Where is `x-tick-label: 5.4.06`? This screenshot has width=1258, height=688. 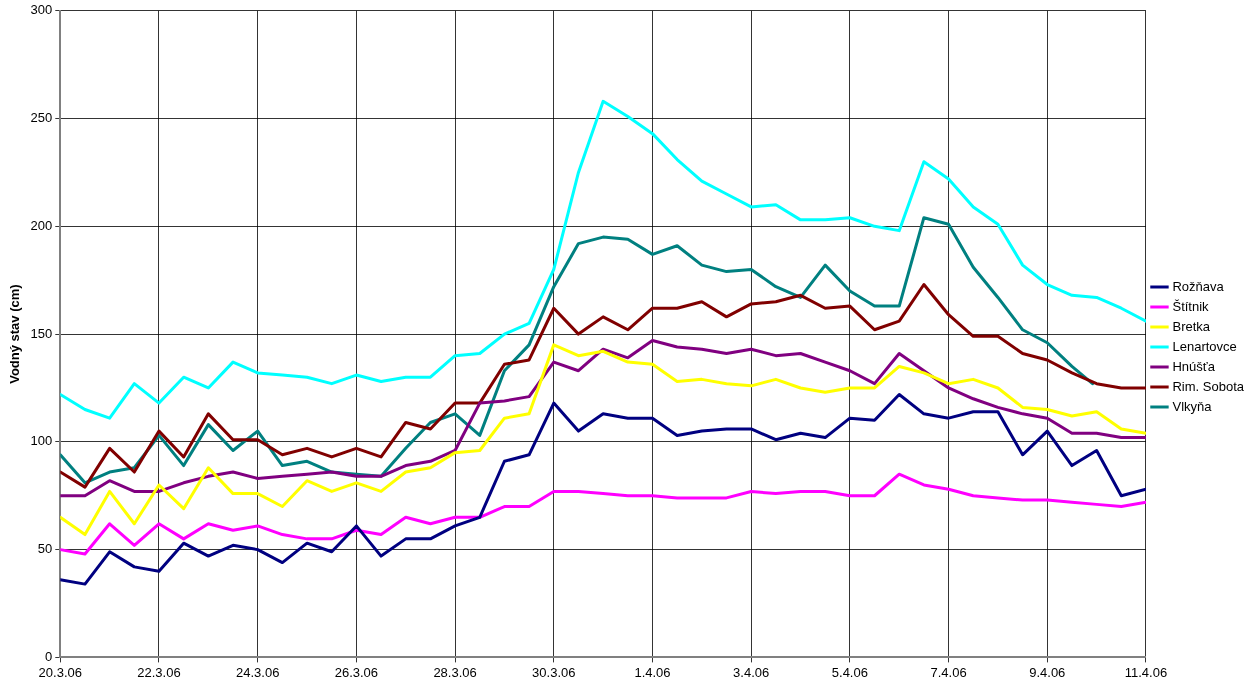
x-tick-label: 5.4.06 is located at coordinates (849, 672).